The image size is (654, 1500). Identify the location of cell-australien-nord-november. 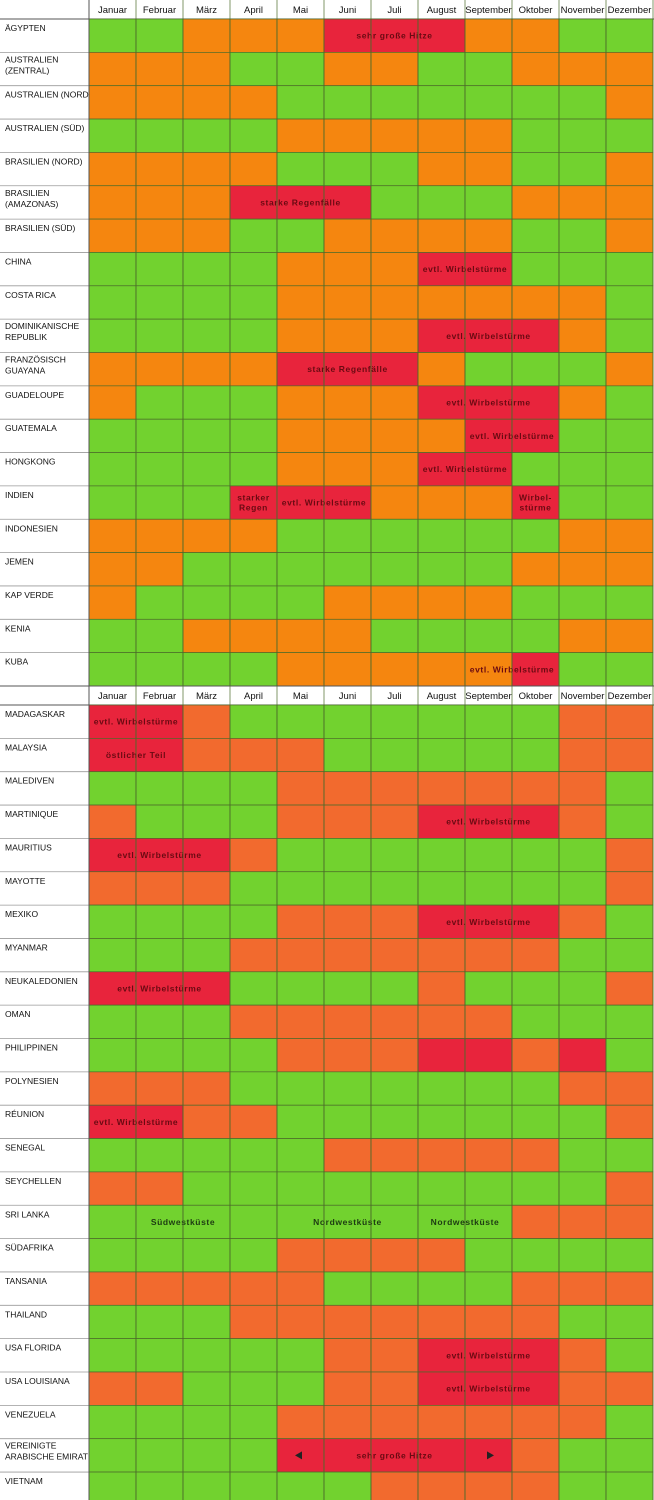
(582, 102).